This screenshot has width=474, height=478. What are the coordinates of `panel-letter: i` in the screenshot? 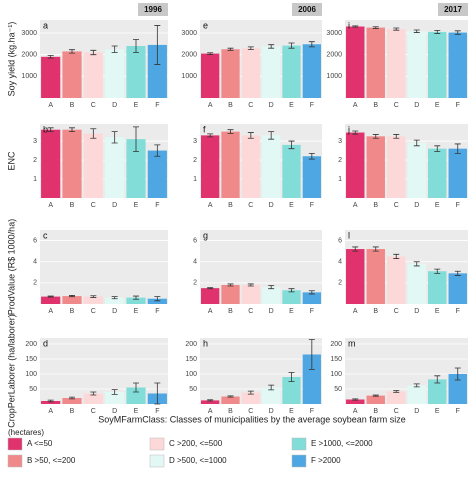 It's located at (349, 25).